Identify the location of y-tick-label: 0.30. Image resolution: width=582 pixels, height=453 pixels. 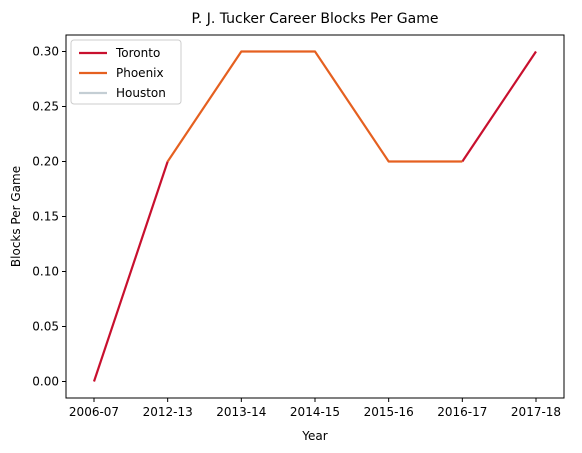
(45, 52).